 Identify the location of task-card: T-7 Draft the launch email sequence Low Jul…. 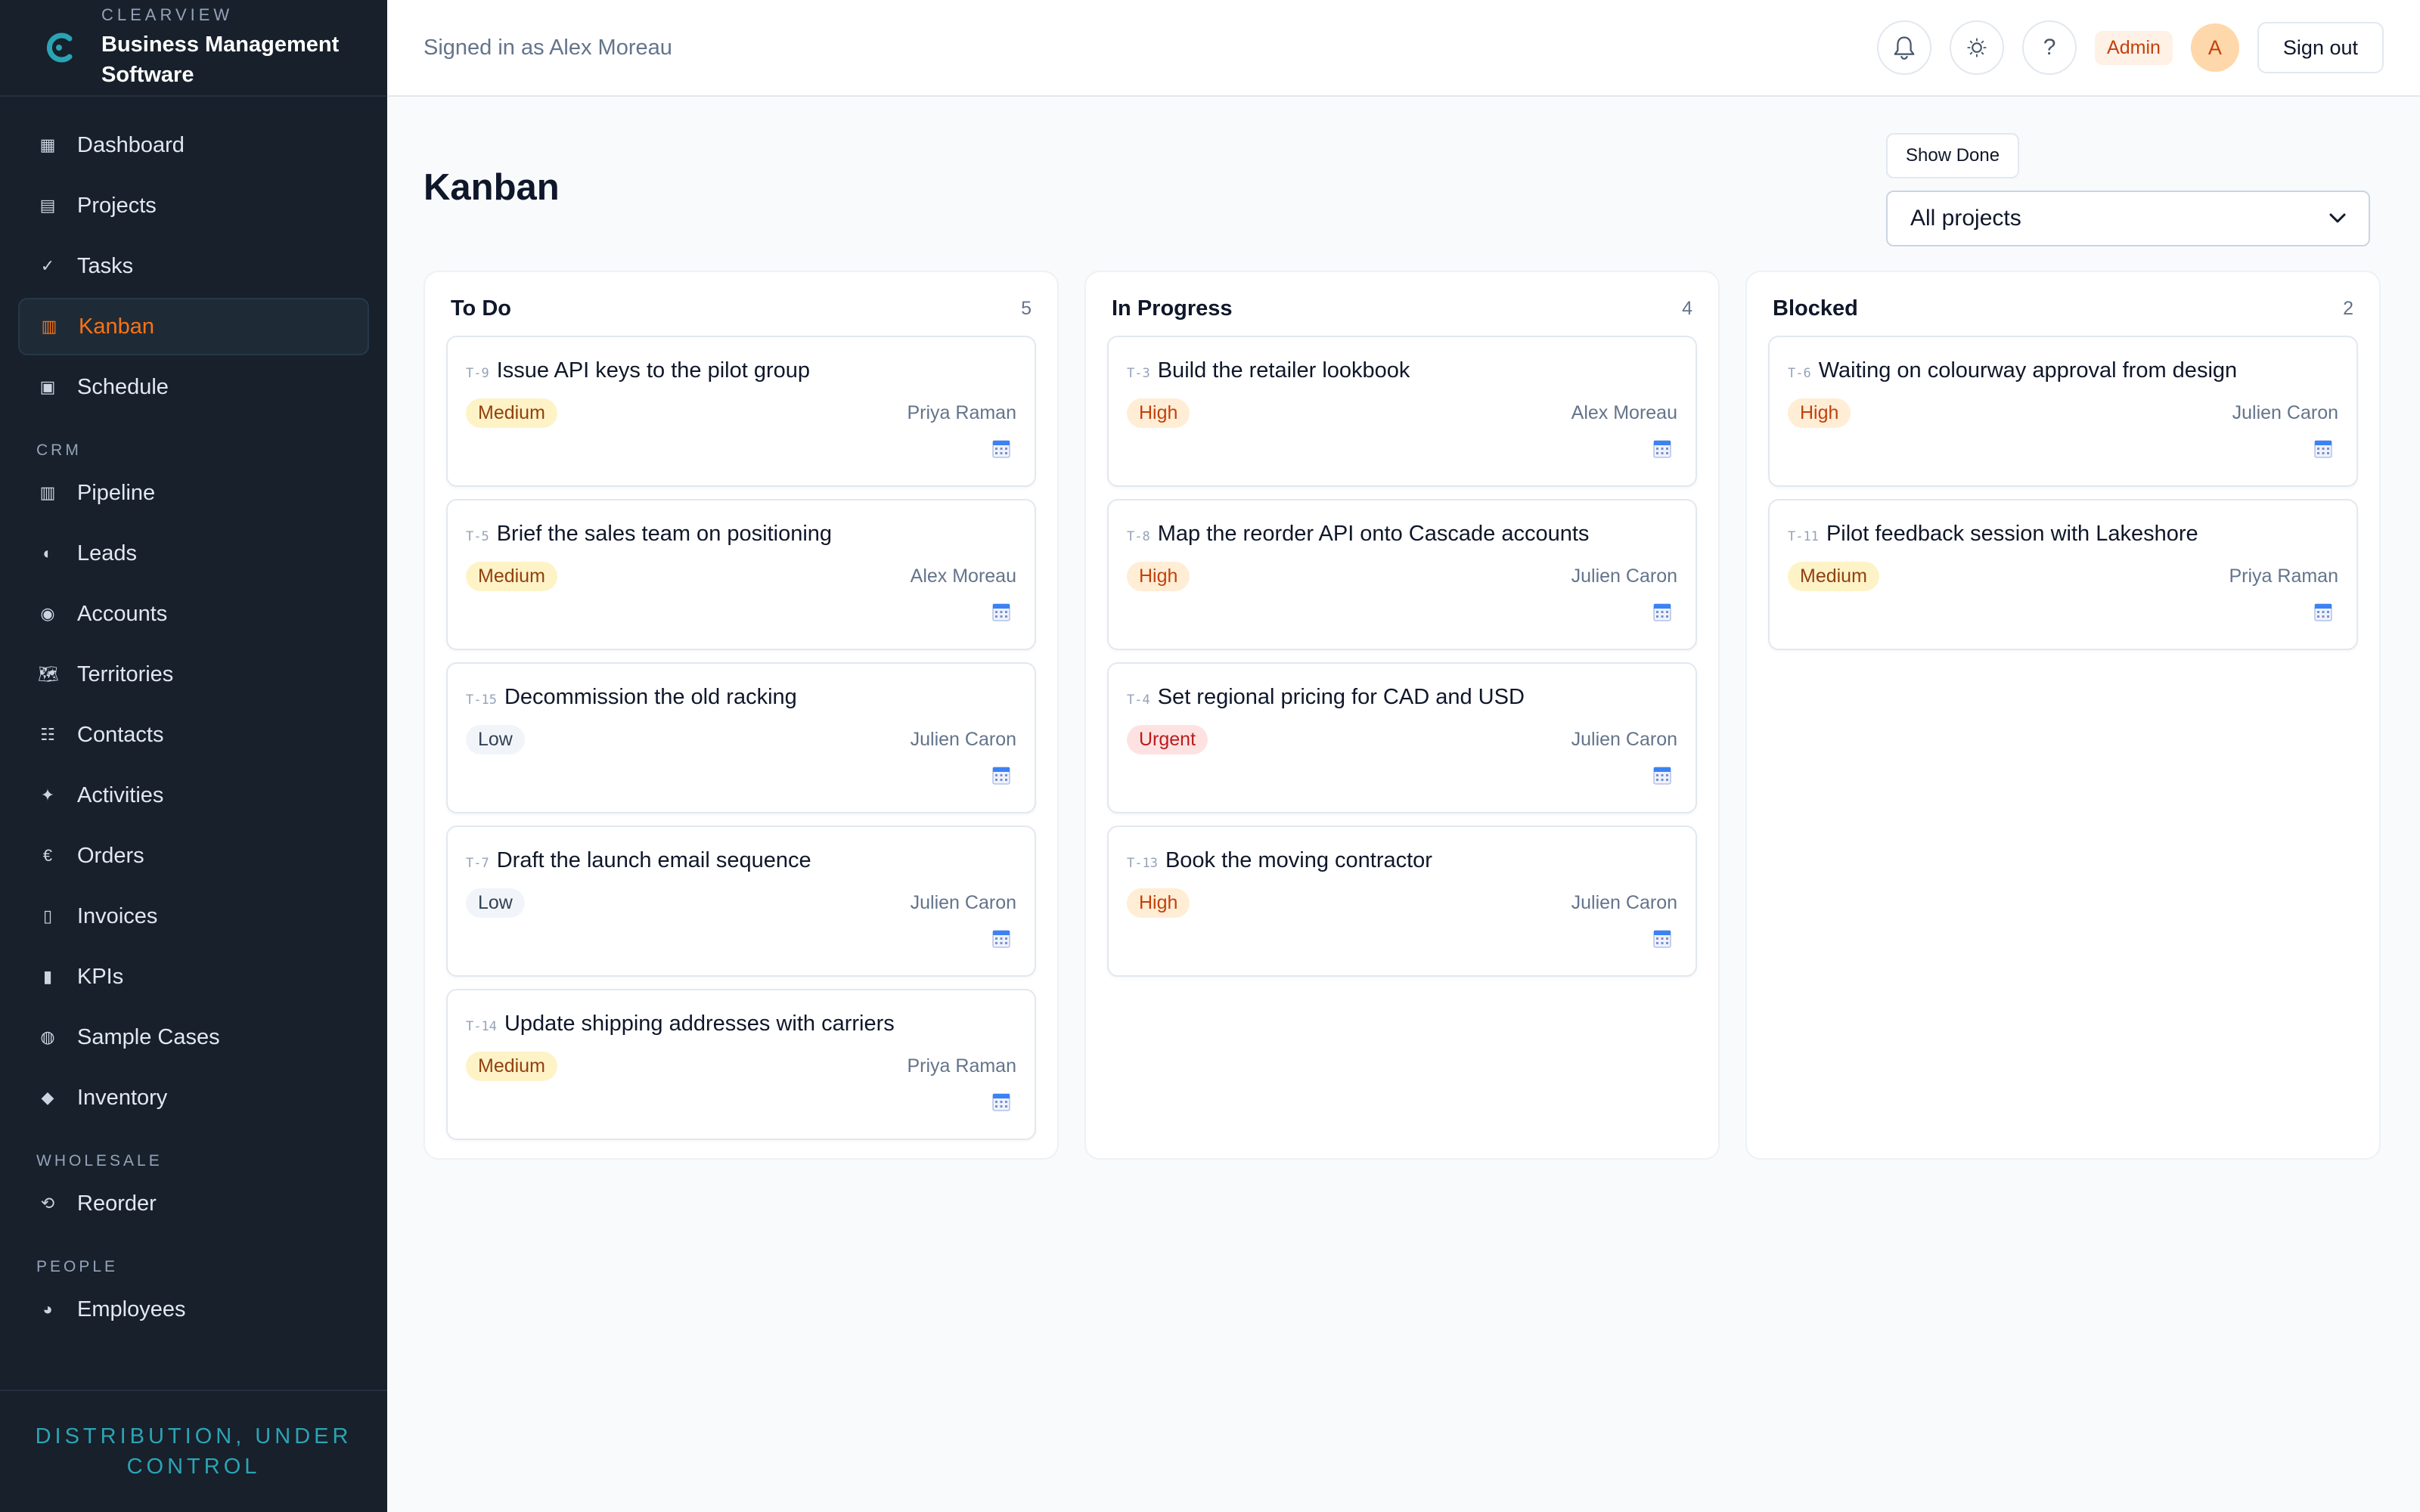
(741, 902).